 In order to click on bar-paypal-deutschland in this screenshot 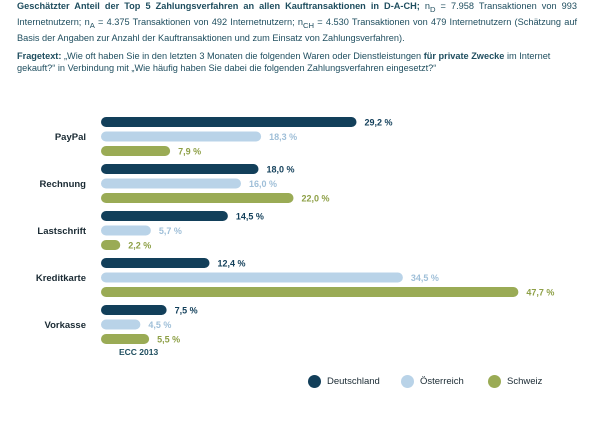, I will do `click(229, 122)`.